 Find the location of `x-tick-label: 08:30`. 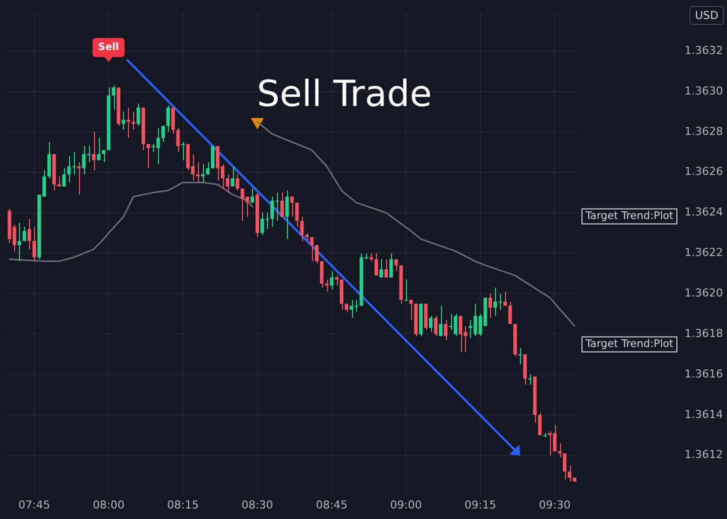

x-tick-label: 08:30 is located at coordinates (257, 505).